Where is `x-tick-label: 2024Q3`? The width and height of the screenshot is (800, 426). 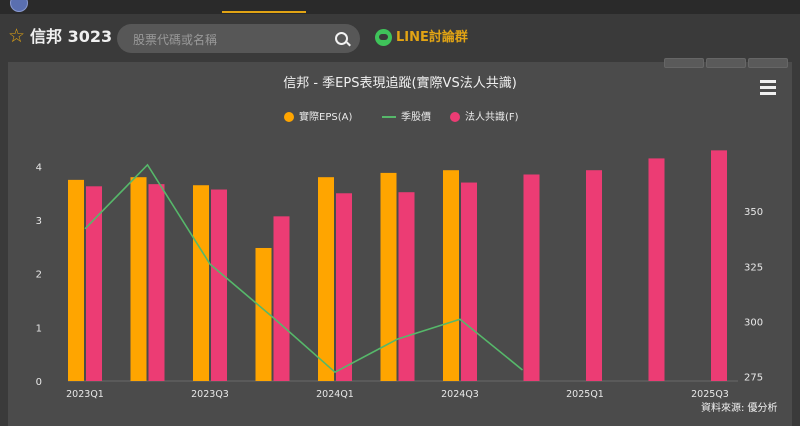 x-tick-label: 2024Q3 is located at coordinates (460, 394).